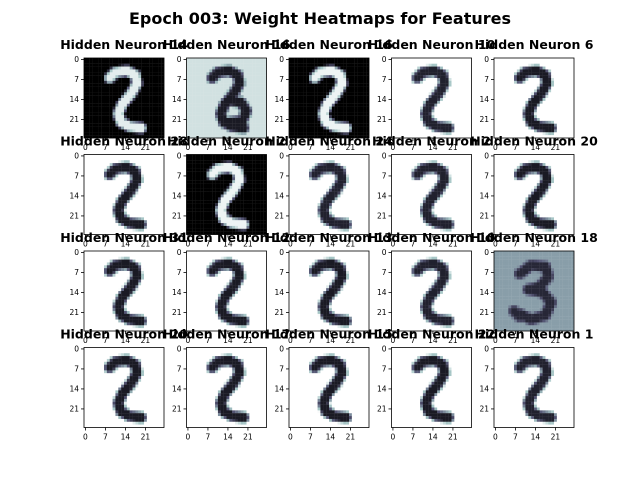  Describe the element at coordinates (179, 59) in the screenshot. I see `y-tick-label: 0` at that location.